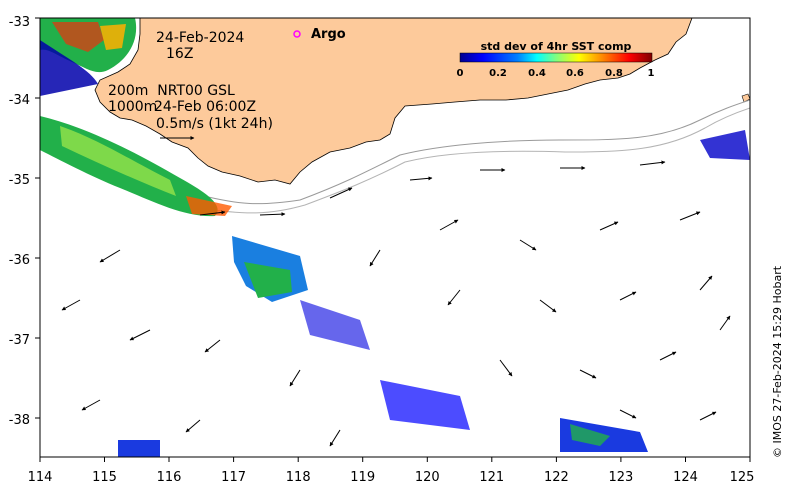 The image size is (791, 492). What do you see at coordinates (575, 73) in the screenshot?
I see `colorbar-tick-label: 0.6` at bounding box center [575, 73].